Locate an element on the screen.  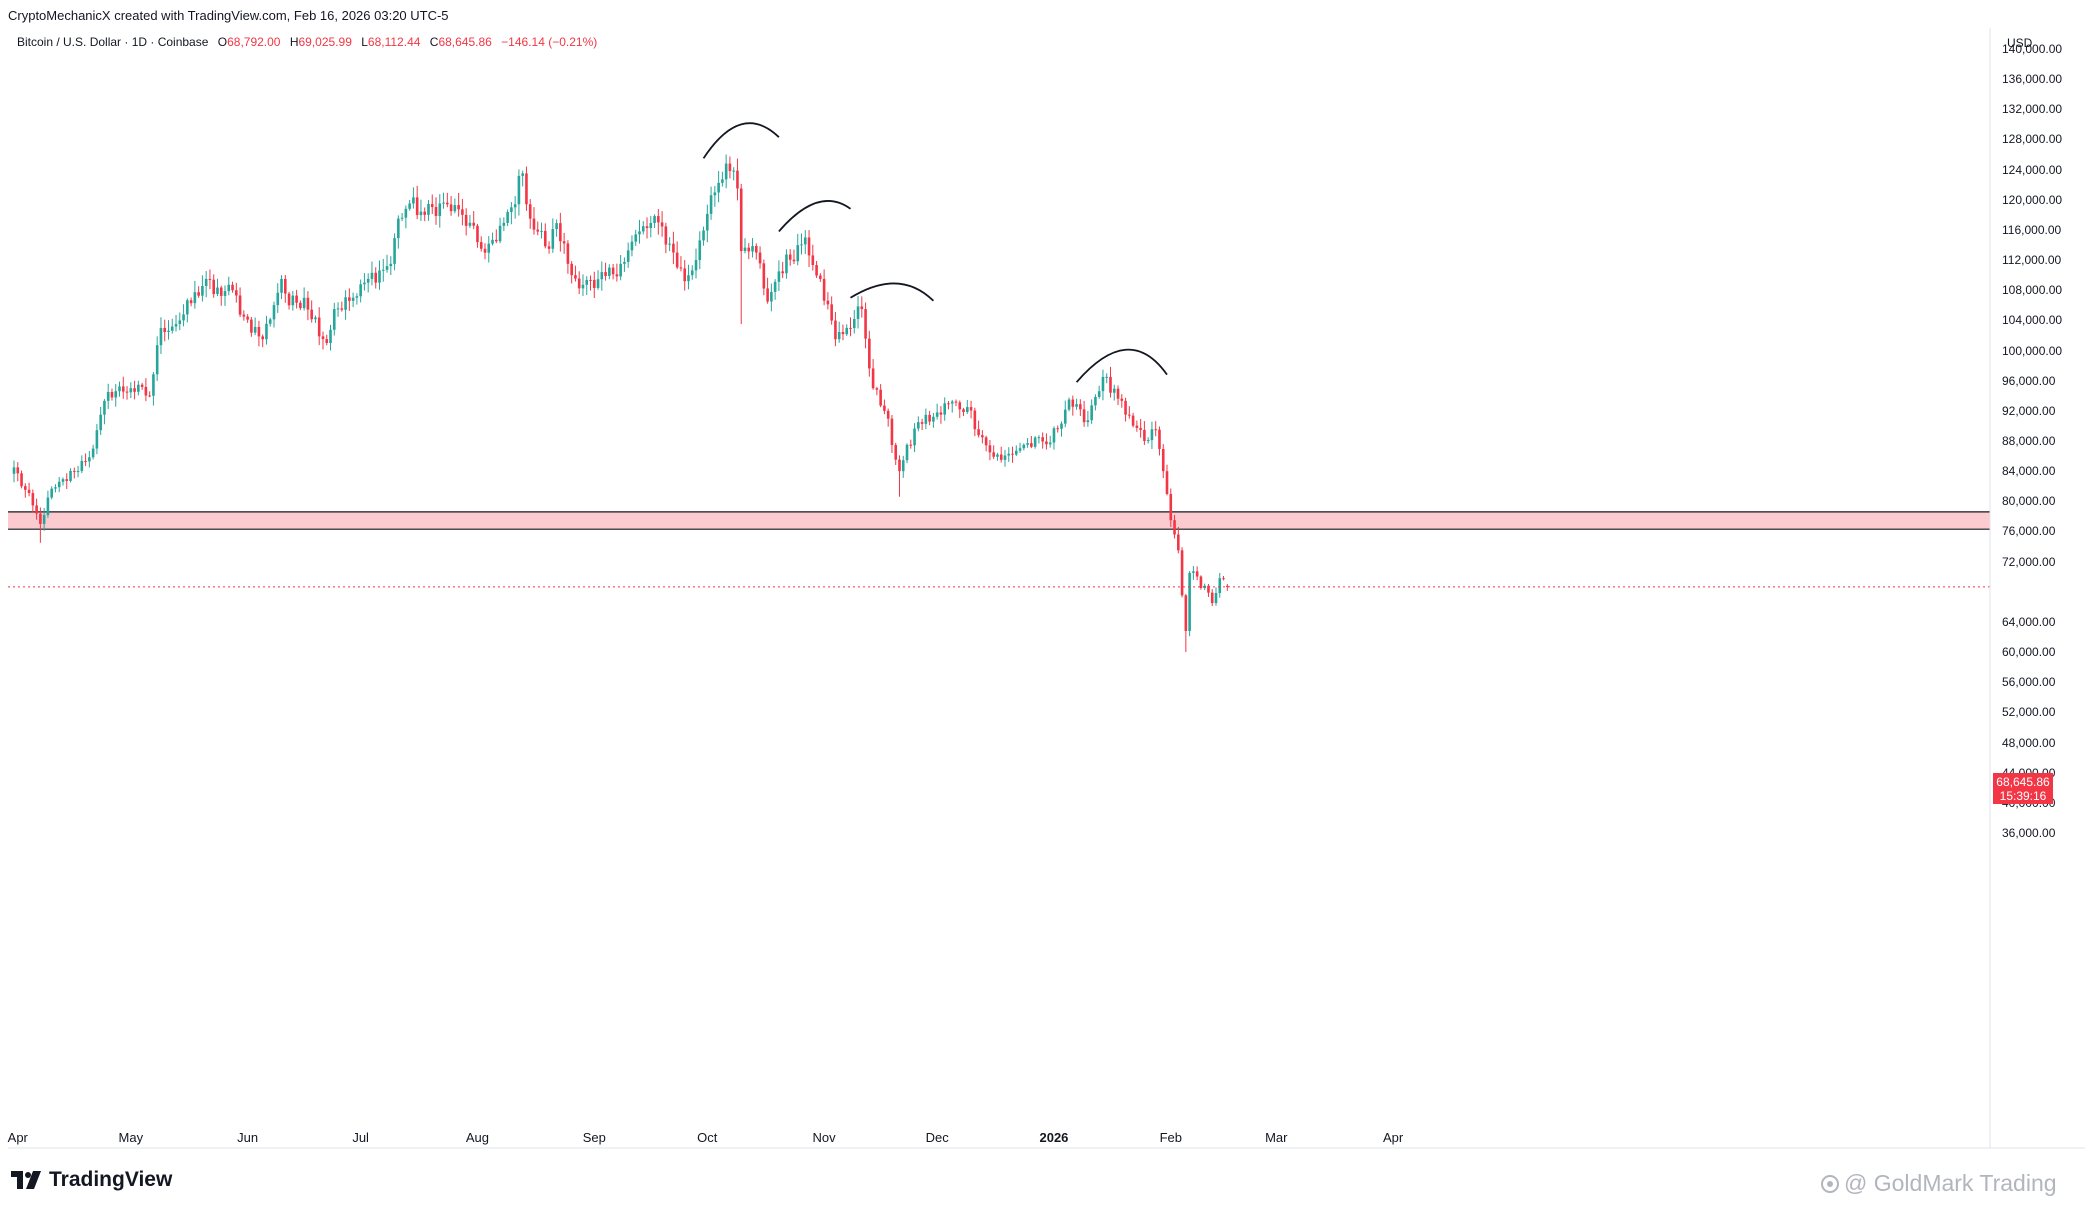
time-tick-label: Aug is located at coordinates (477, 1137).